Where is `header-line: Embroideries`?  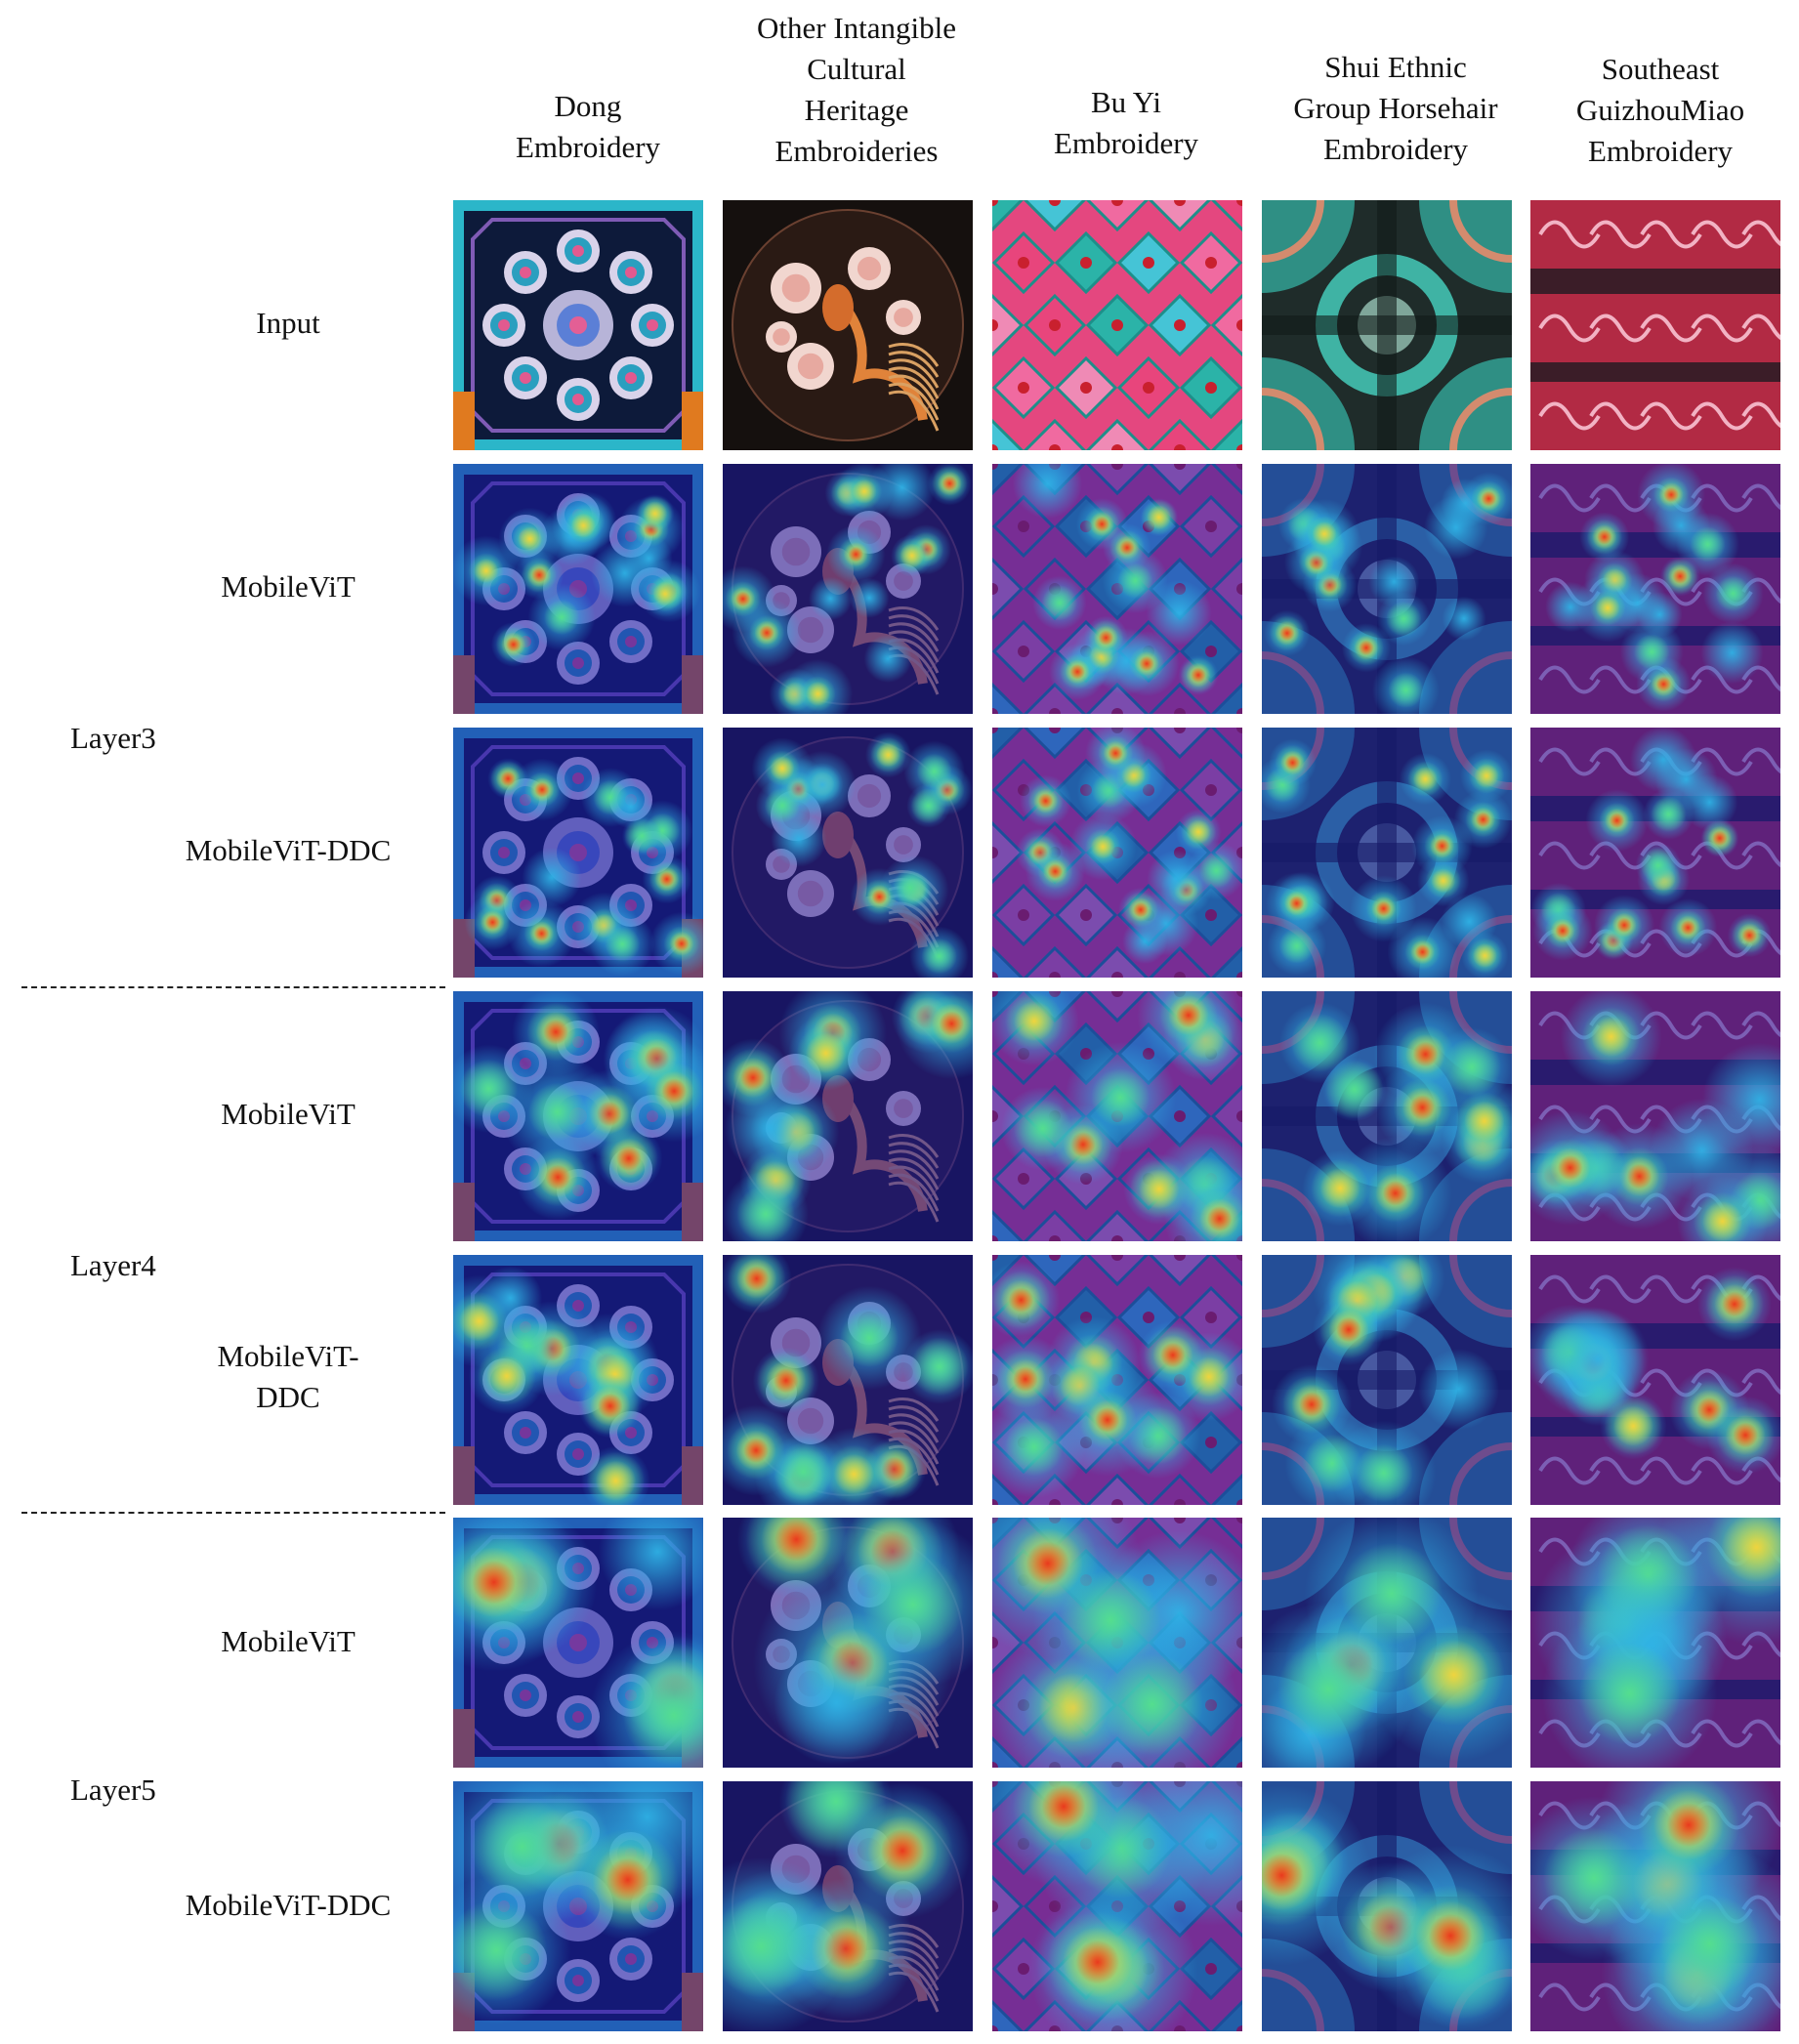 header-line: Embroideries is located at coordinates (856, 151).